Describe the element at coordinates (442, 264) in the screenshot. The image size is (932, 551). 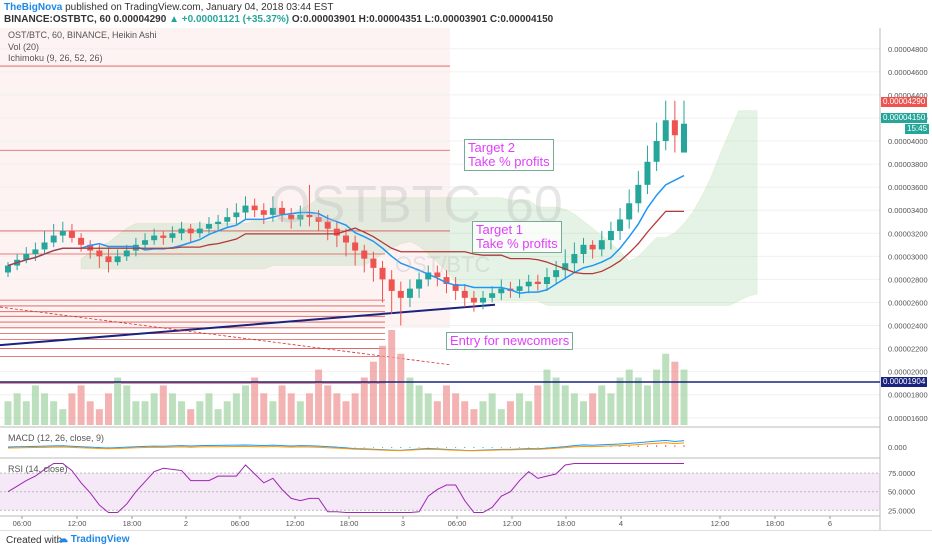
I see `watermark-pair: OST/BTC` at that location.